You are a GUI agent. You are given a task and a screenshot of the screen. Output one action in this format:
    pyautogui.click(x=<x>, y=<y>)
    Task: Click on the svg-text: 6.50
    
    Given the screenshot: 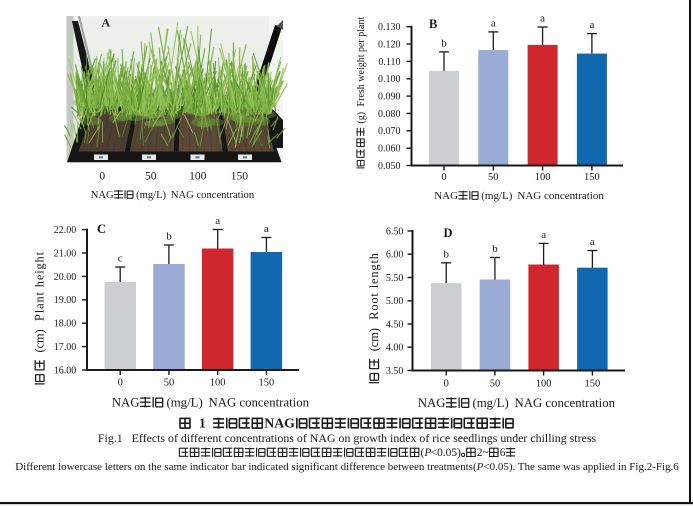 What is the action you would take?
    pyautogui.click(x=395, y=231)
    